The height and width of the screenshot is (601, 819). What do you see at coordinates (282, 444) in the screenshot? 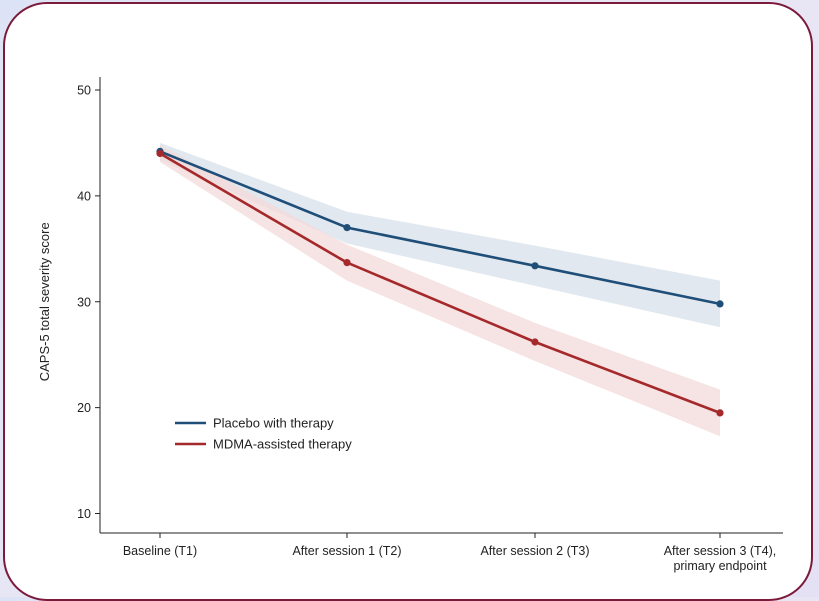
I see `legend-label-mdma-assisted-therapy: MDMA-assisted therapy` at bounding box center [282, 444].